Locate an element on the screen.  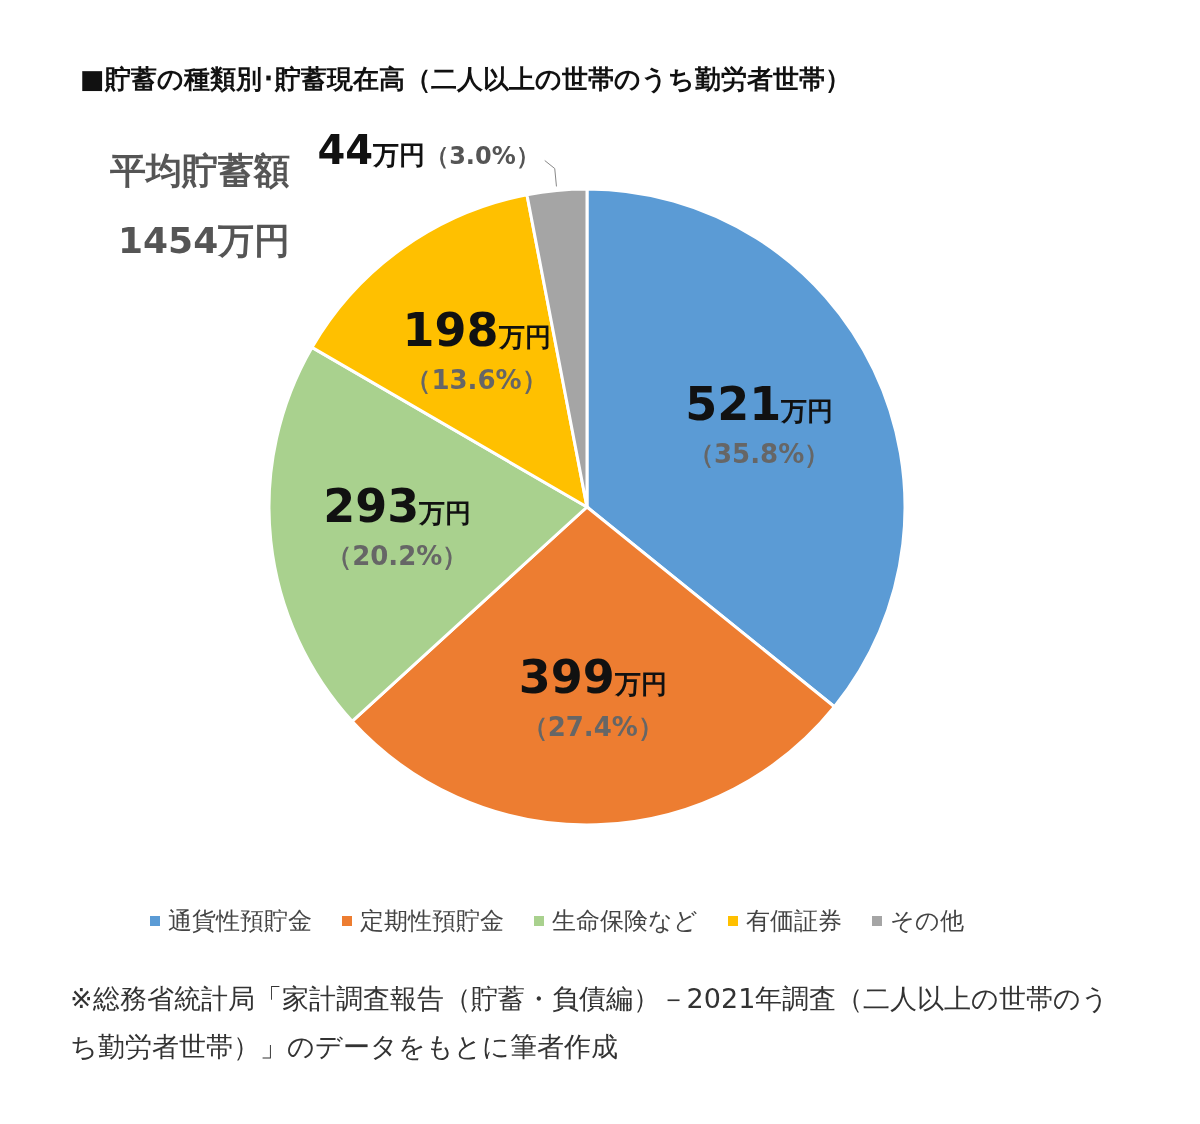
data-label: 399万円（27.4%） is located at coordinates (592, 695).